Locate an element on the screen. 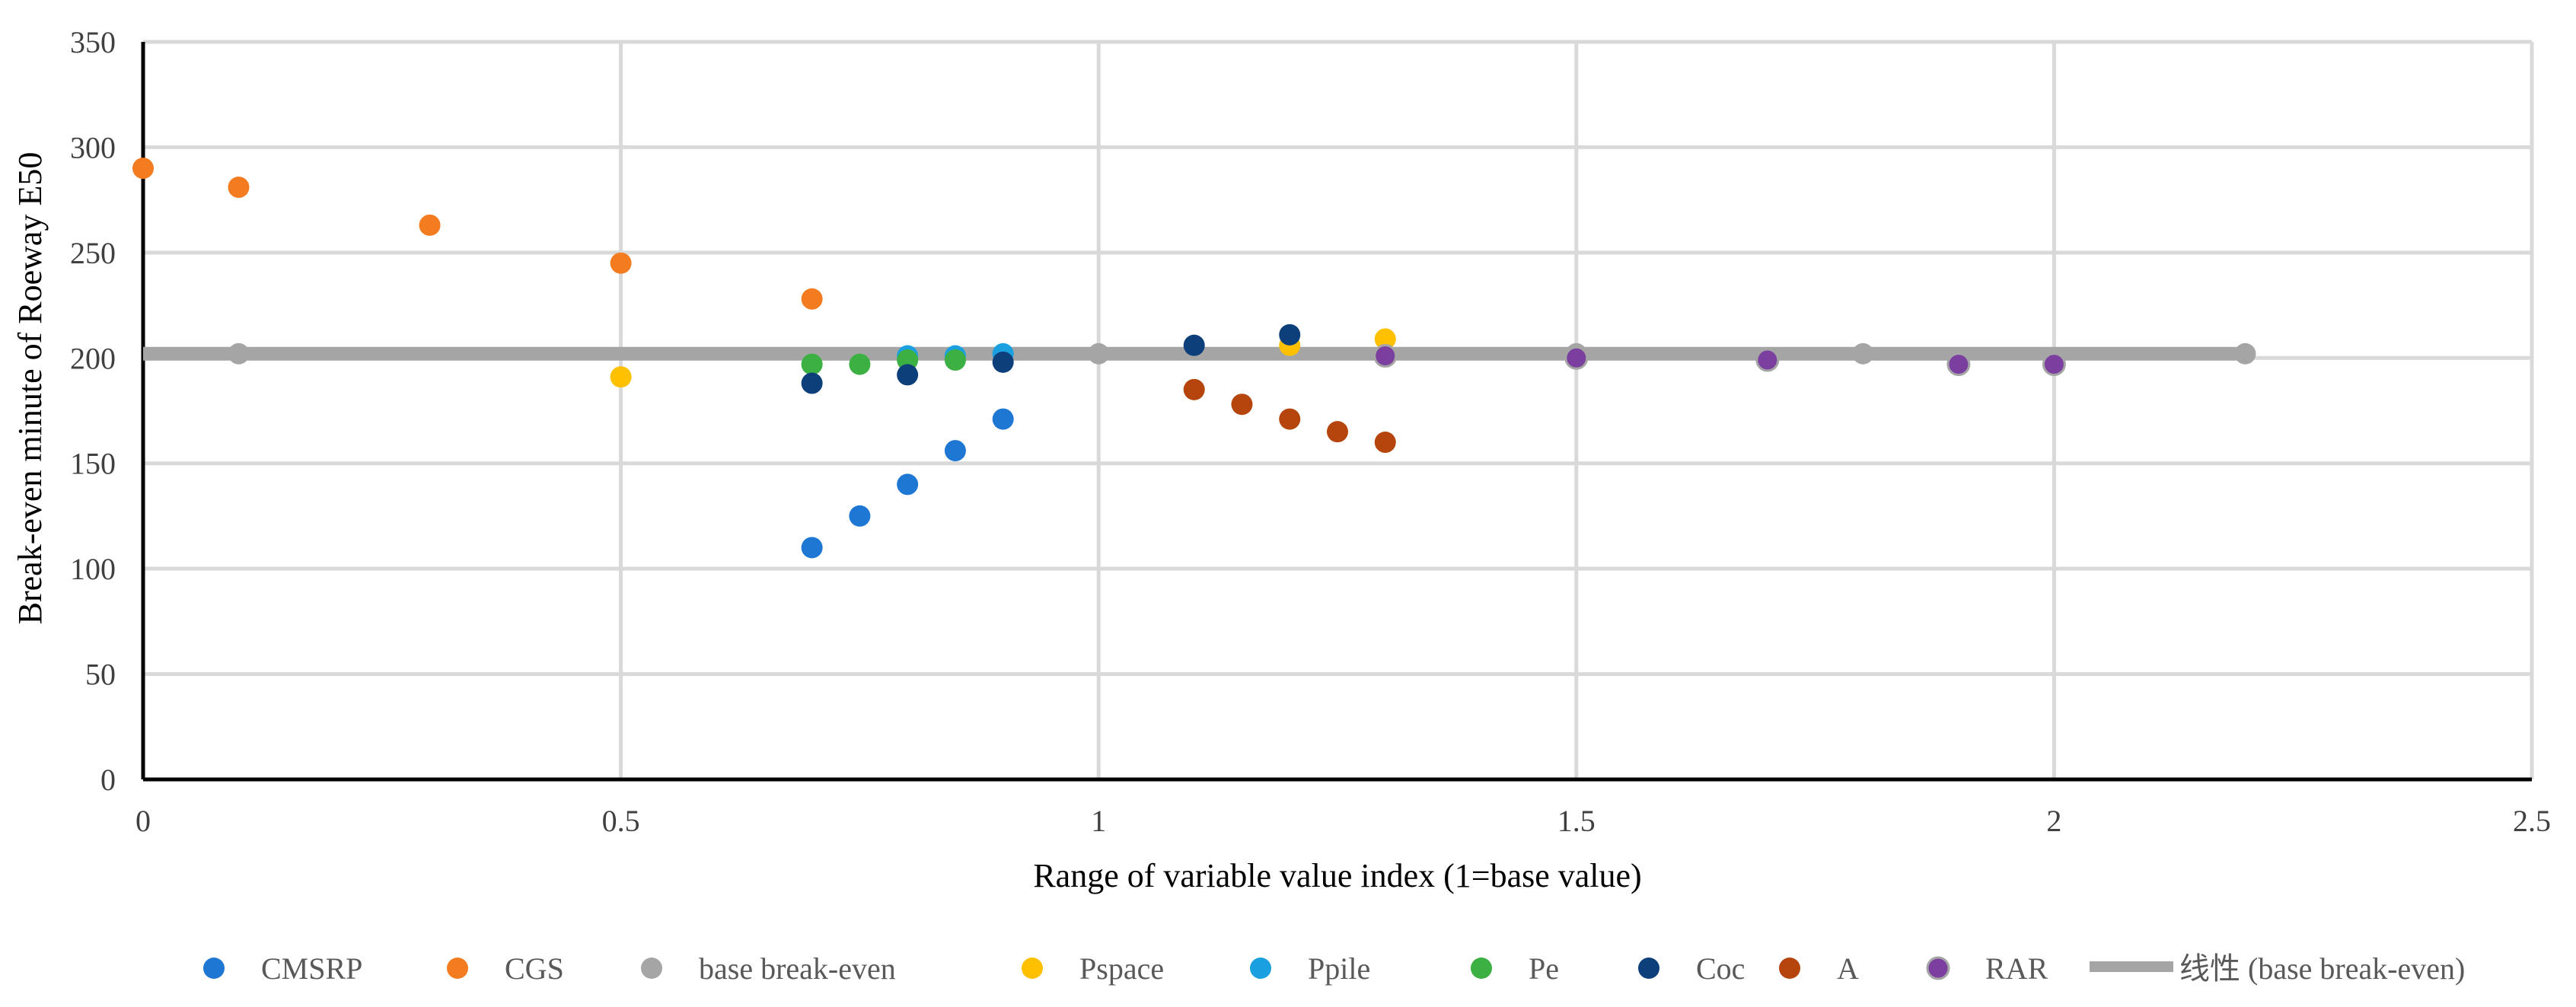 The width and height of the screenshot is (2576, 1007). legend-label-ppile: Ppile is located at coordinates (1339, 968).